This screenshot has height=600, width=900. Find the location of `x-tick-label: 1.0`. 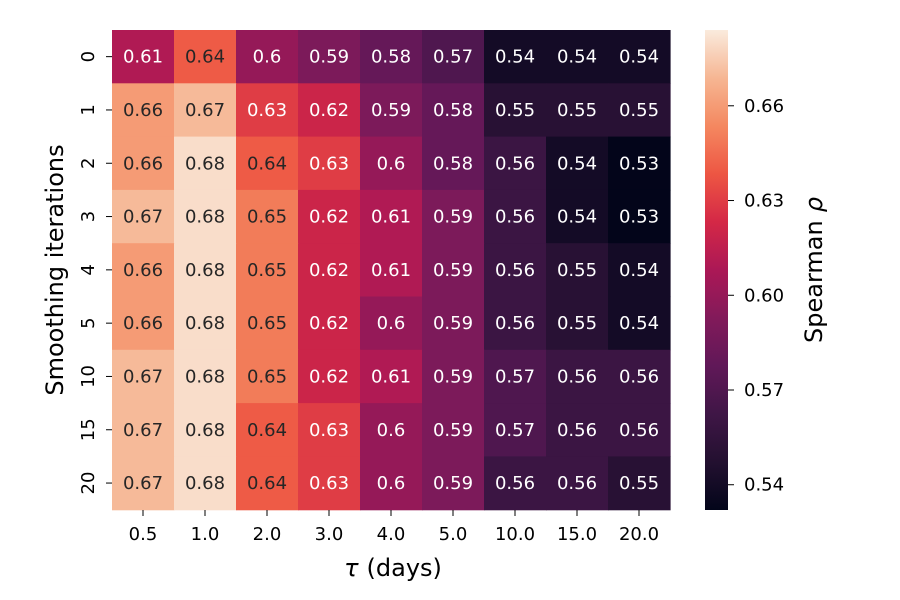

x-tick-label: 1.0 is located at coordinates (205, 534).